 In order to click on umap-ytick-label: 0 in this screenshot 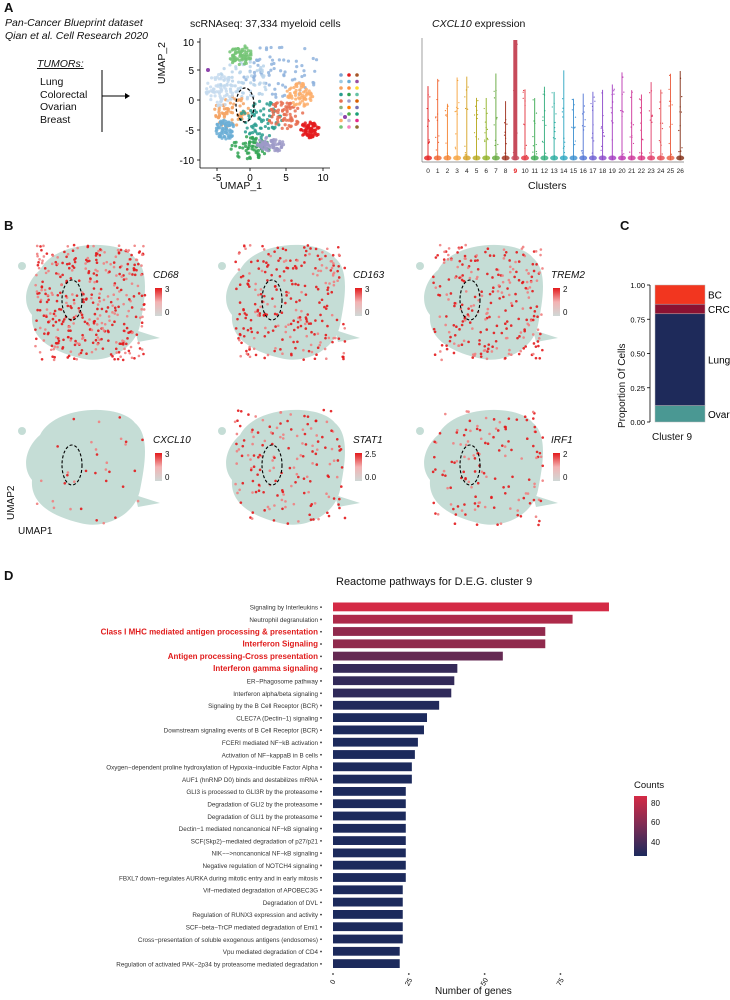, I will do `click(191, 101)`.